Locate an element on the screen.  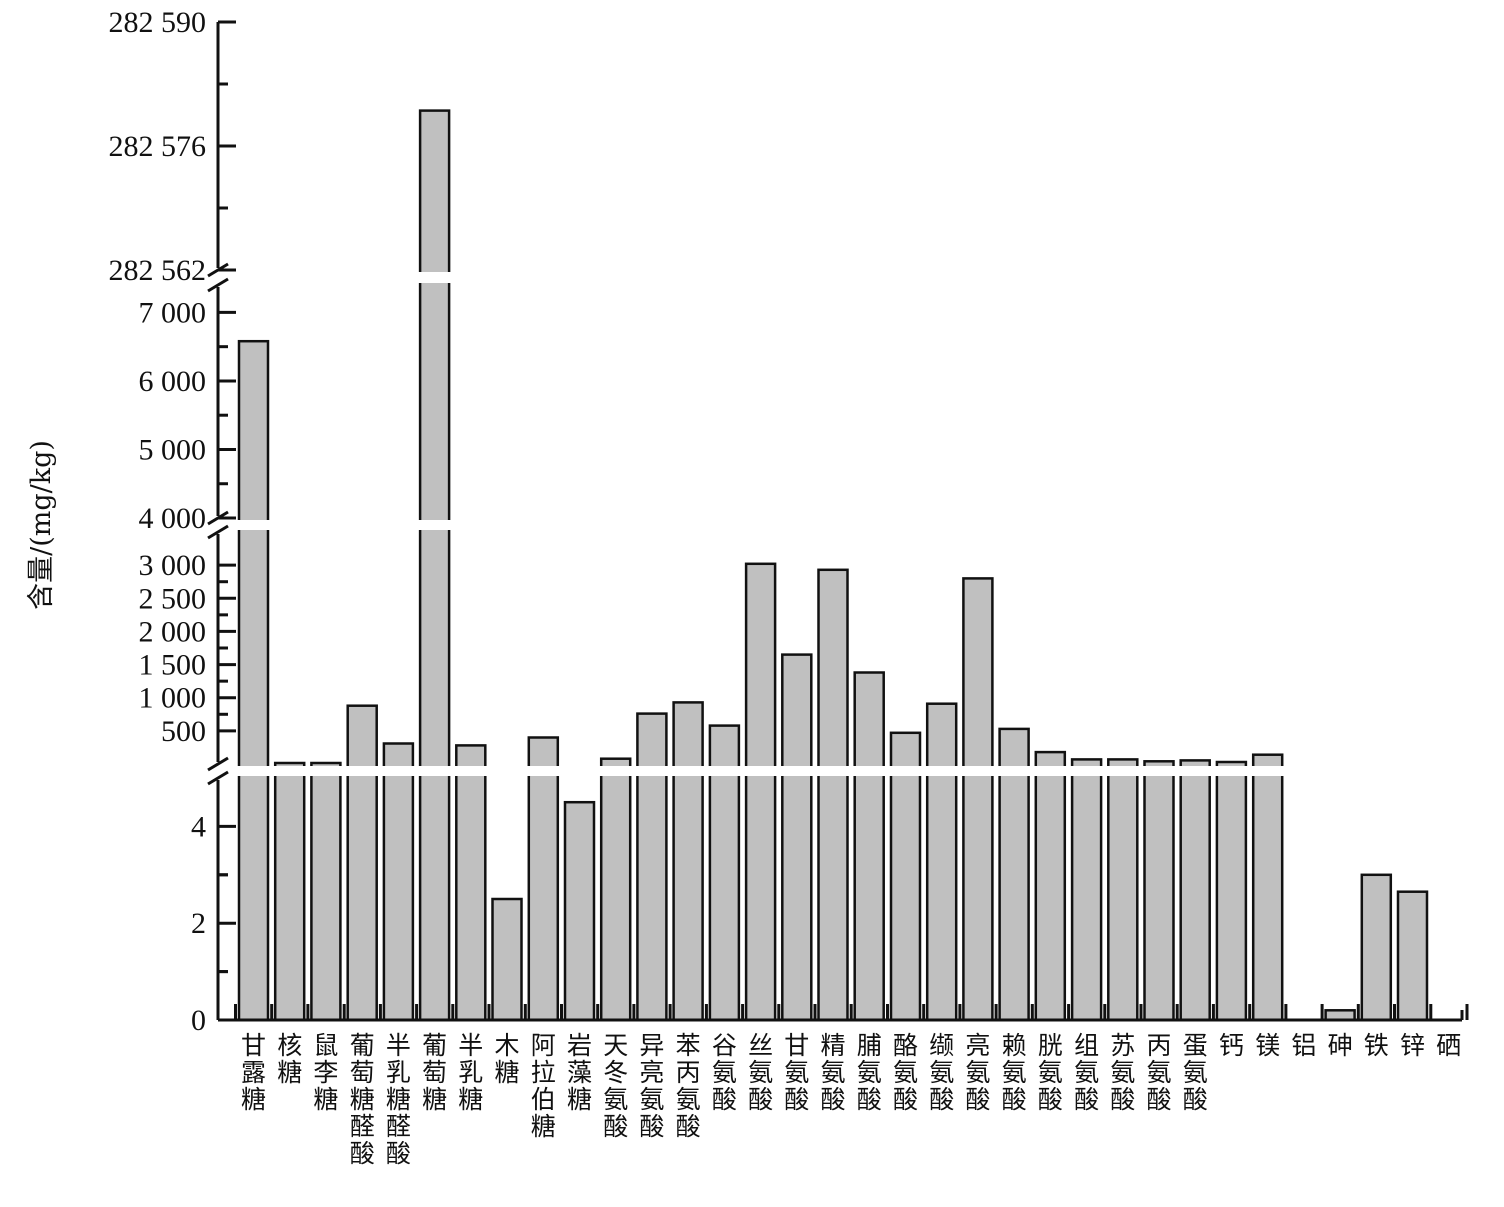
x-tick-label: 阿拉伯糖 is located at coordinates (543, 1086).